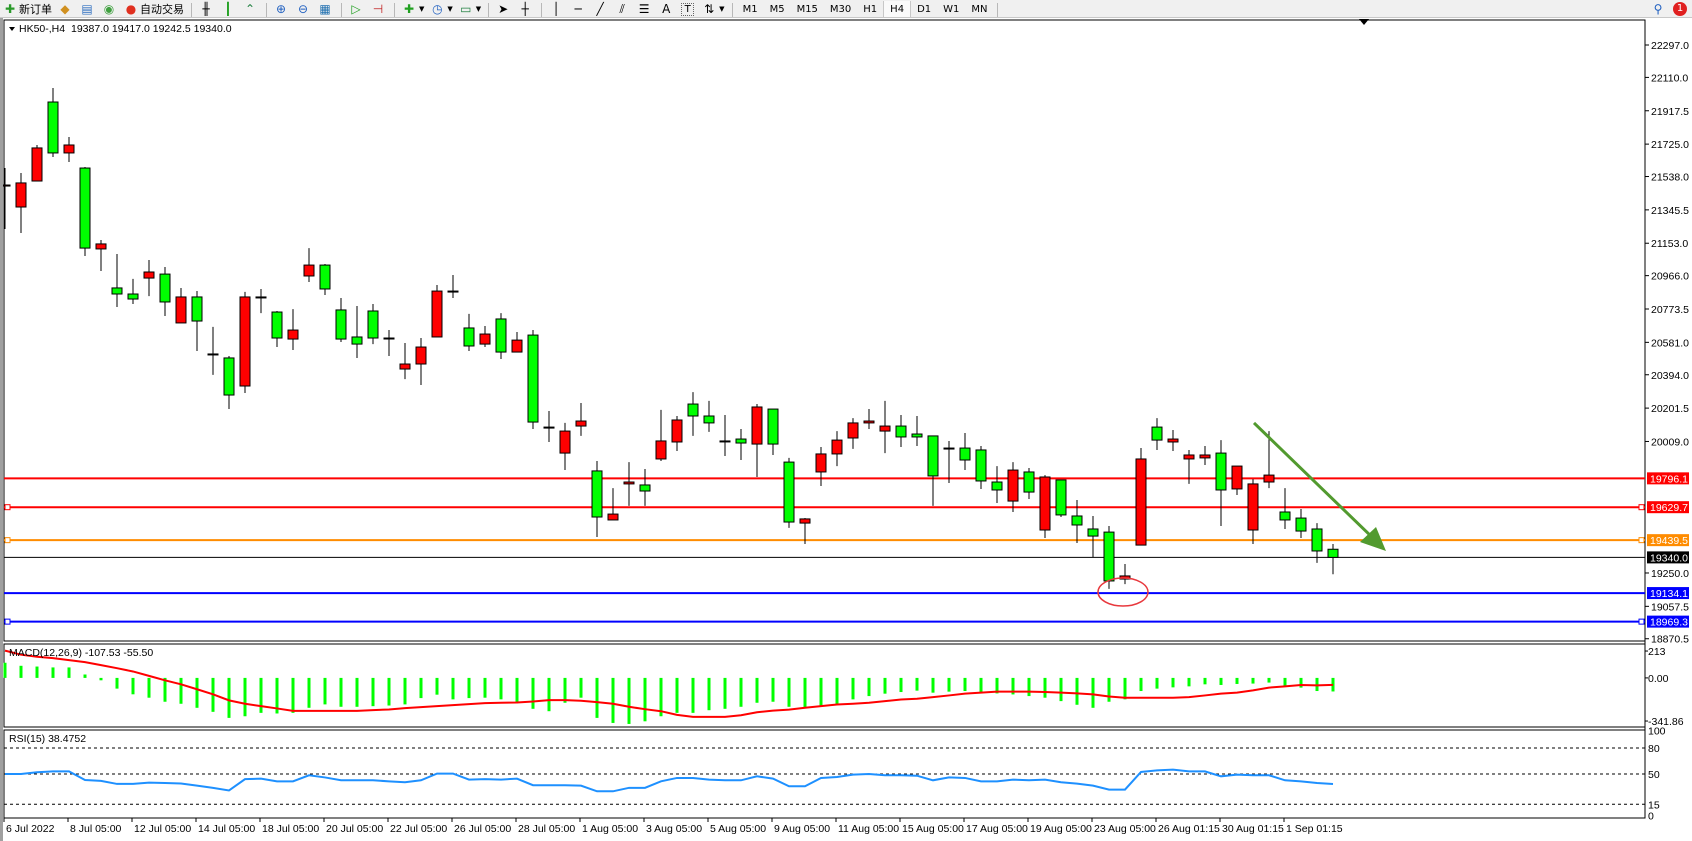 The height and width of the screenshot is (841, 1692). I want to click on cursor-button: ➤, so click(504, 9).